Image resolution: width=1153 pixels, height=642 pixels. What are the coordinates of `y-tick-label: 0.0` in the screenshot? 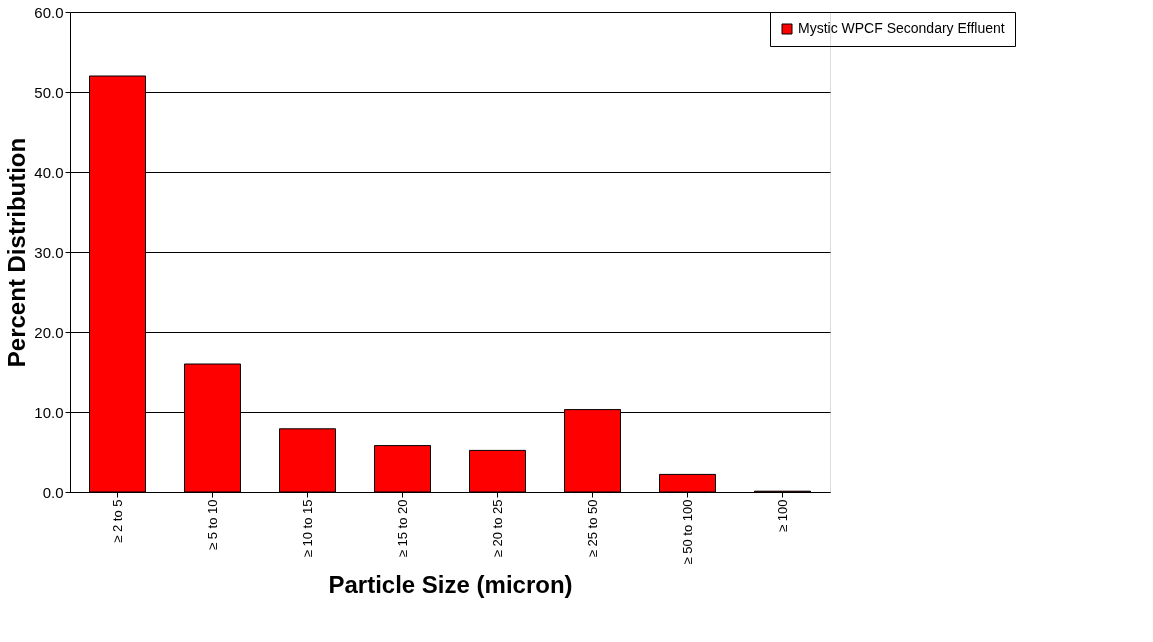 It's located at (53, 492).